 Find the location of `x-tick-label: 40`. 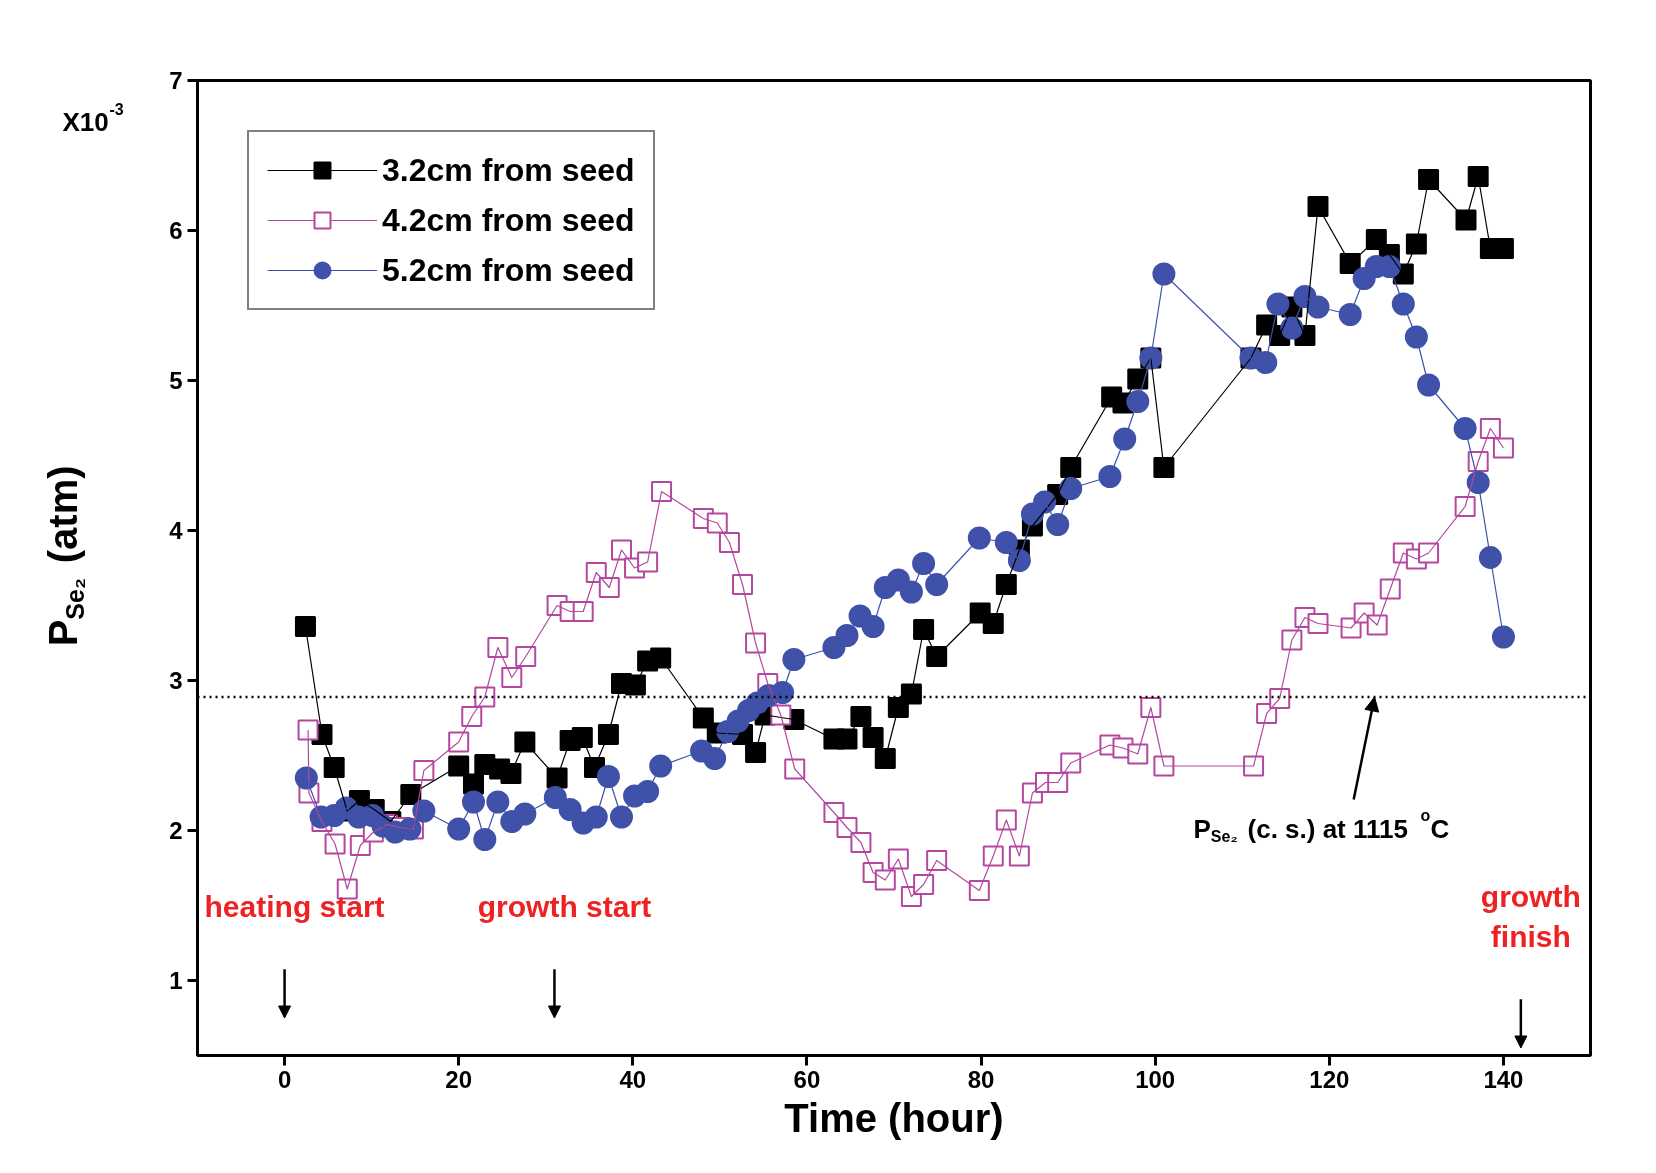

x-tick-label: 40 is located at coordinates (633, 1079).